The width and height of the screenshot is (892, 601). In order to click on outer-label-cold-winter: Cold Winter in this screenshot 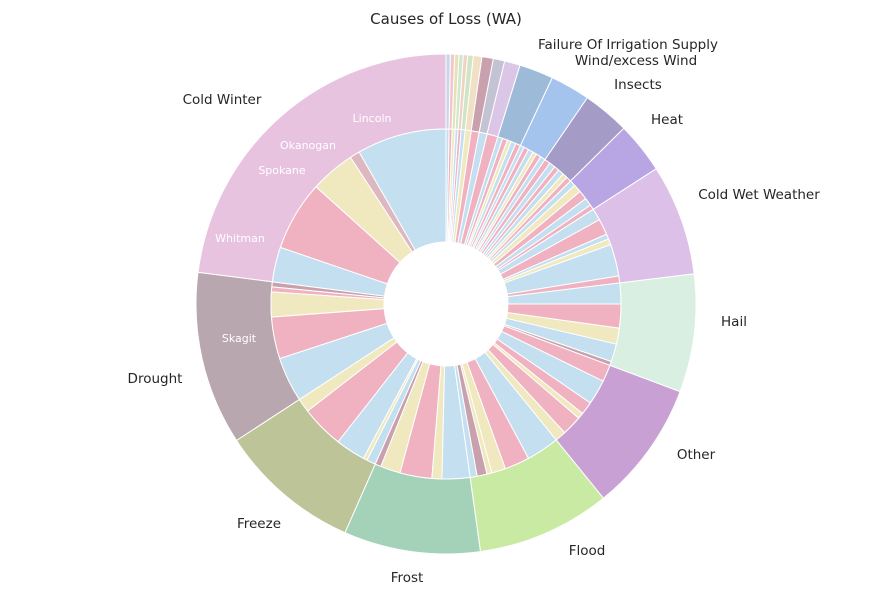, I will do `click(222, 100)`.